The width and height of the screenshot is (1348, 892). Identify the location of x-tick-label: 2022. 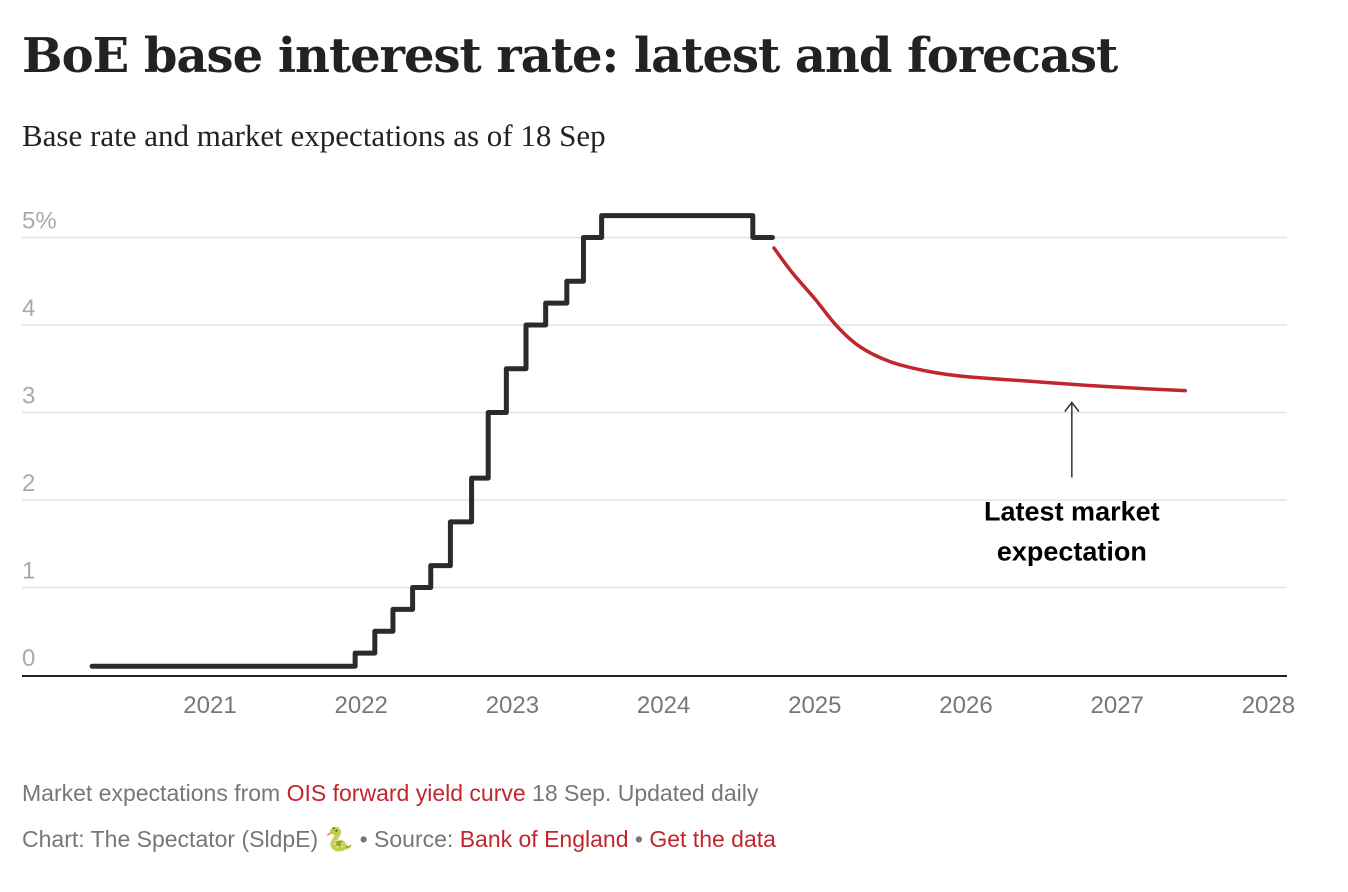
(361, 705).